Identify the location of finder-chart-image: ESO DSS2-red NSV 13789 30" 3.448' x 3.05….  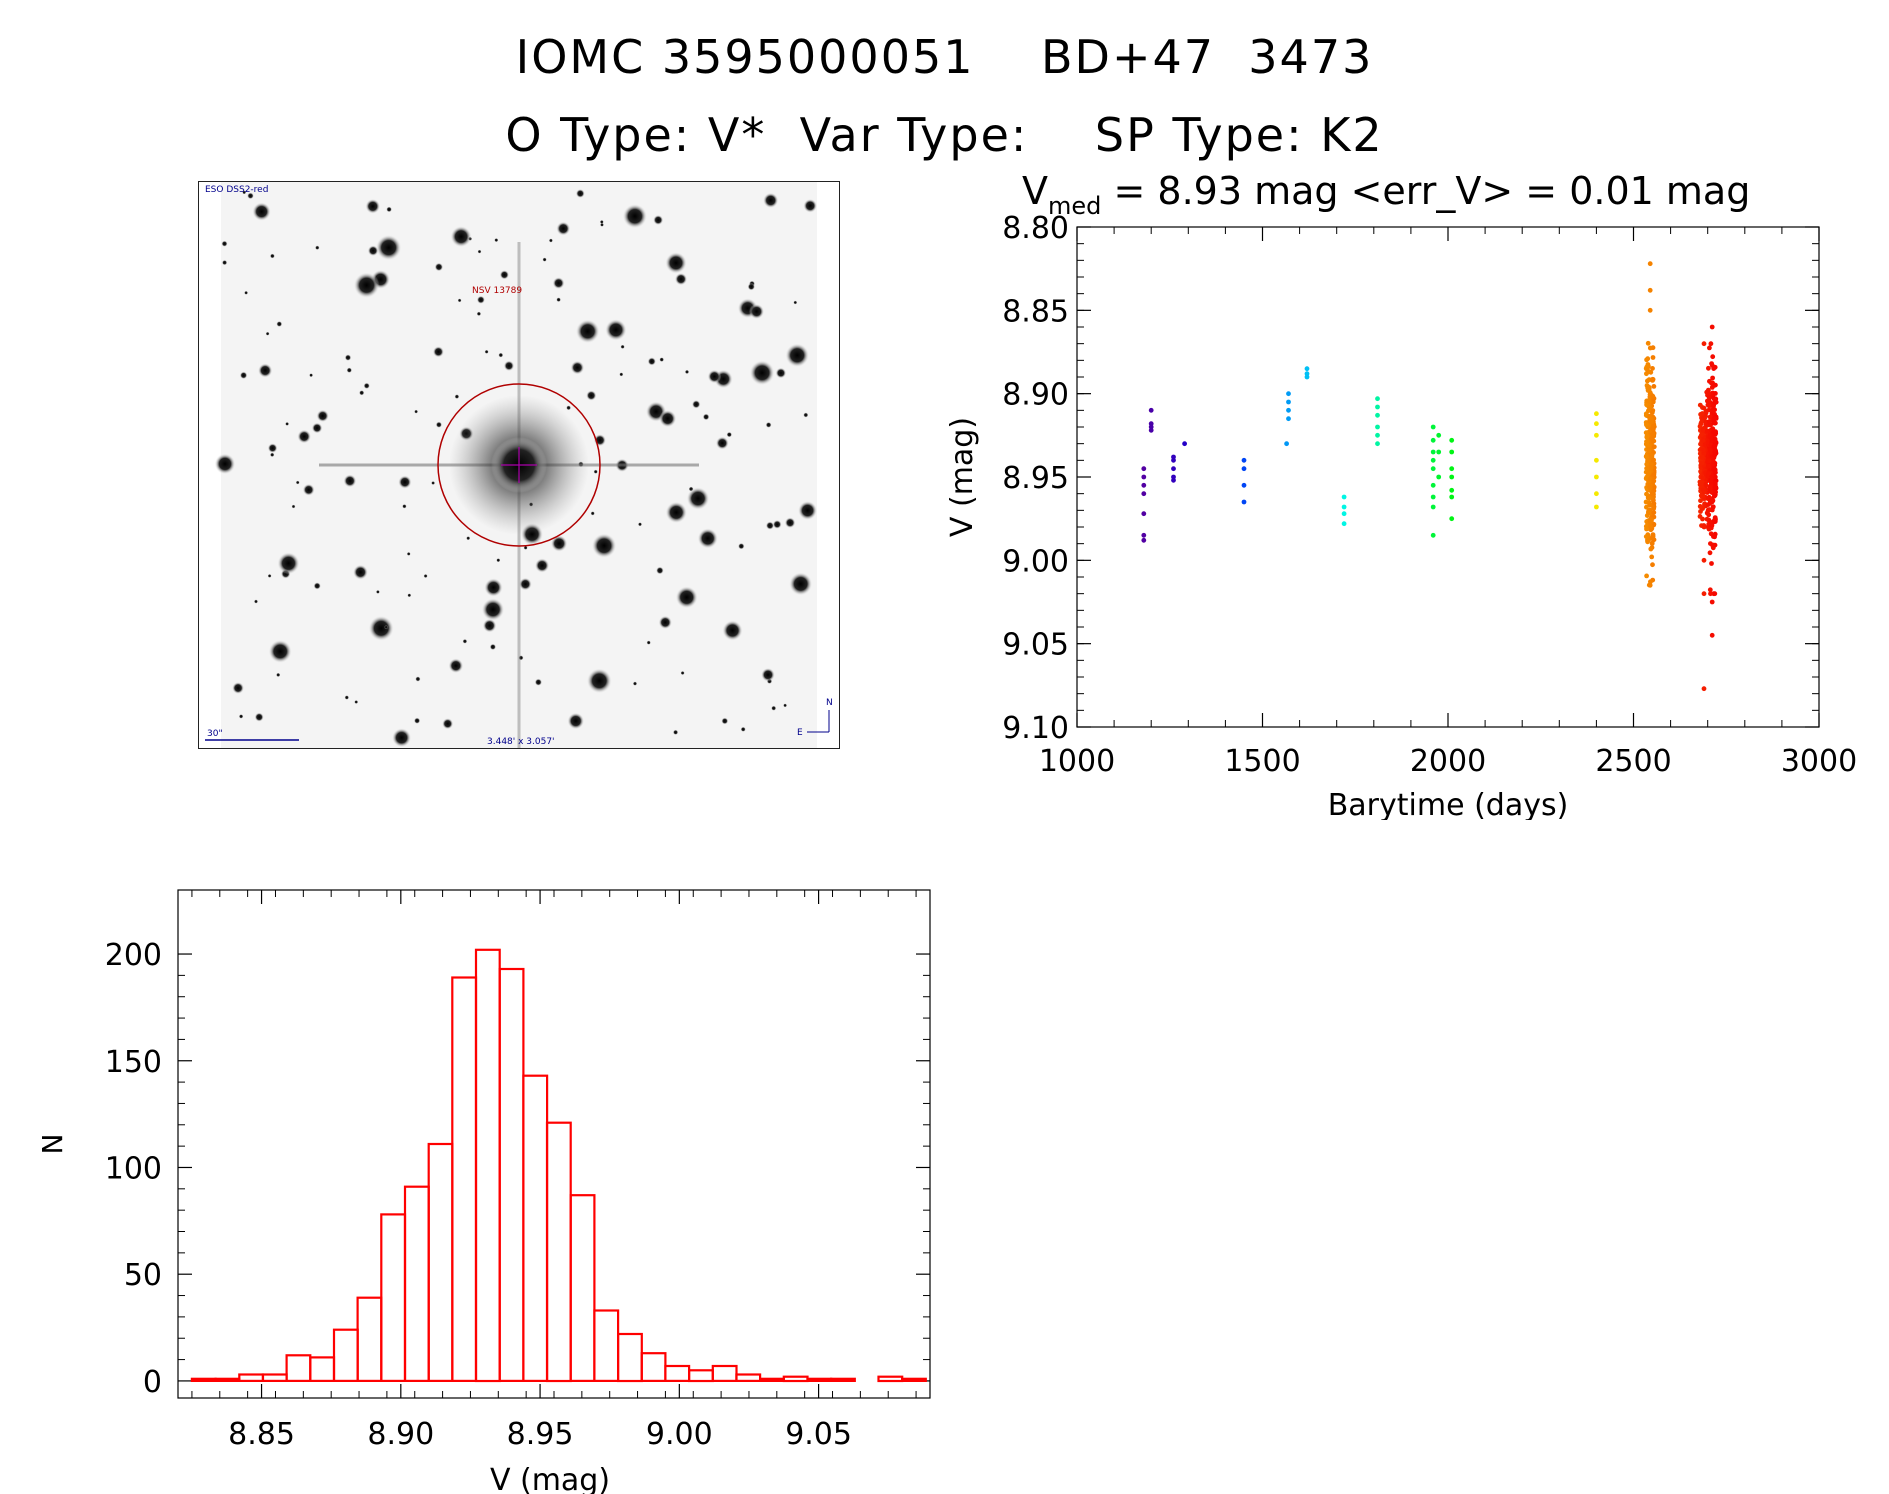
(519, 465).